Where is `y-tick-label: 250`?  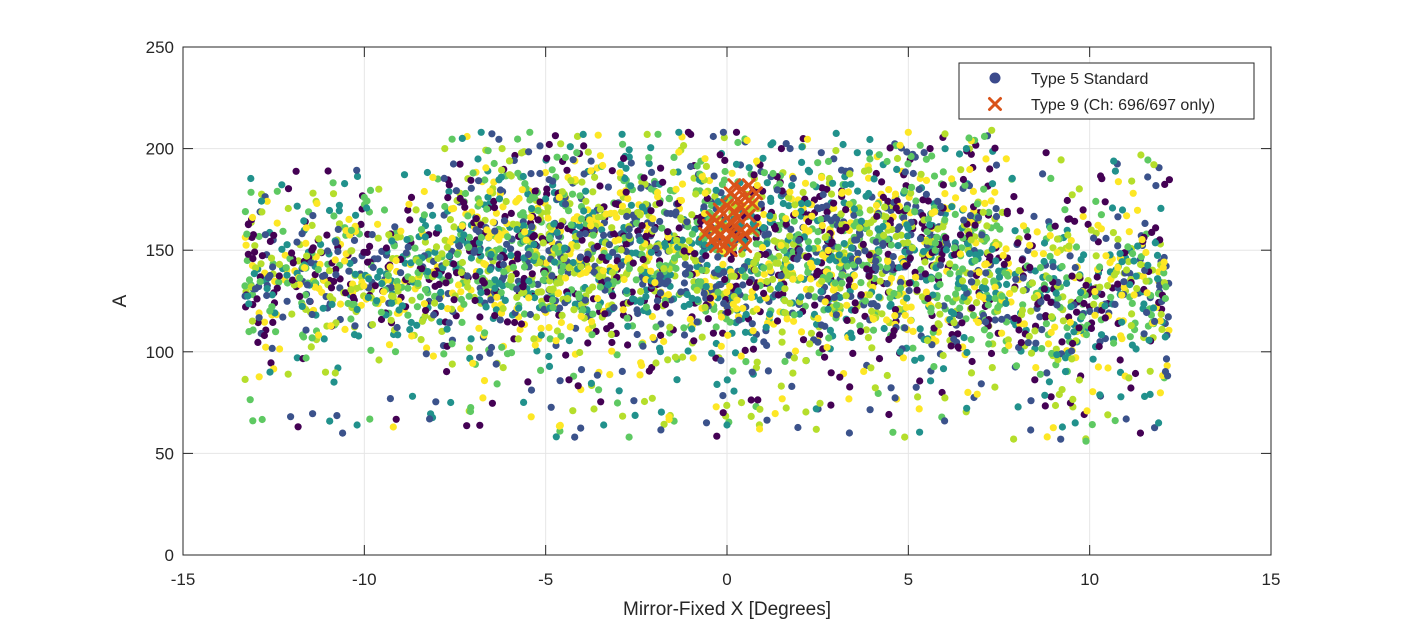
y-tick-label: 250 is located at coordinates (160, 47).